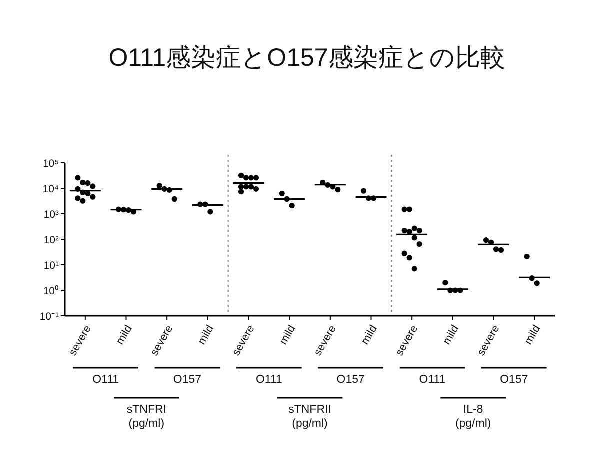 The width and height of the screenshot is (614, 461). I want to click on y-tick-label: 10², so click(52, 240).